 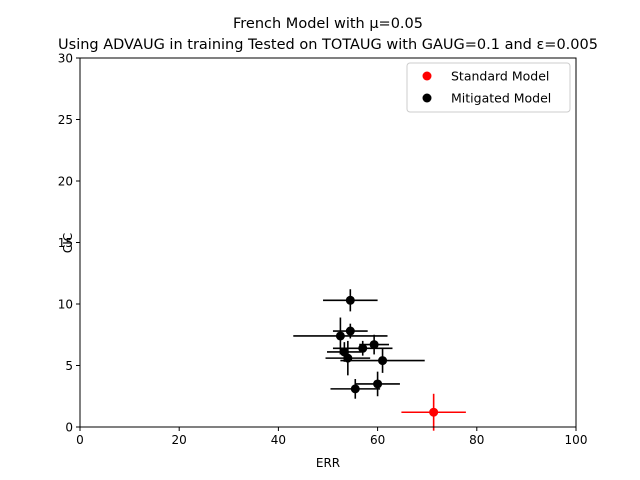 What do you see at coordinates (278, 440) in the screenshot?
I see `x-tick-label: 40` at bounding box center [278, 440].